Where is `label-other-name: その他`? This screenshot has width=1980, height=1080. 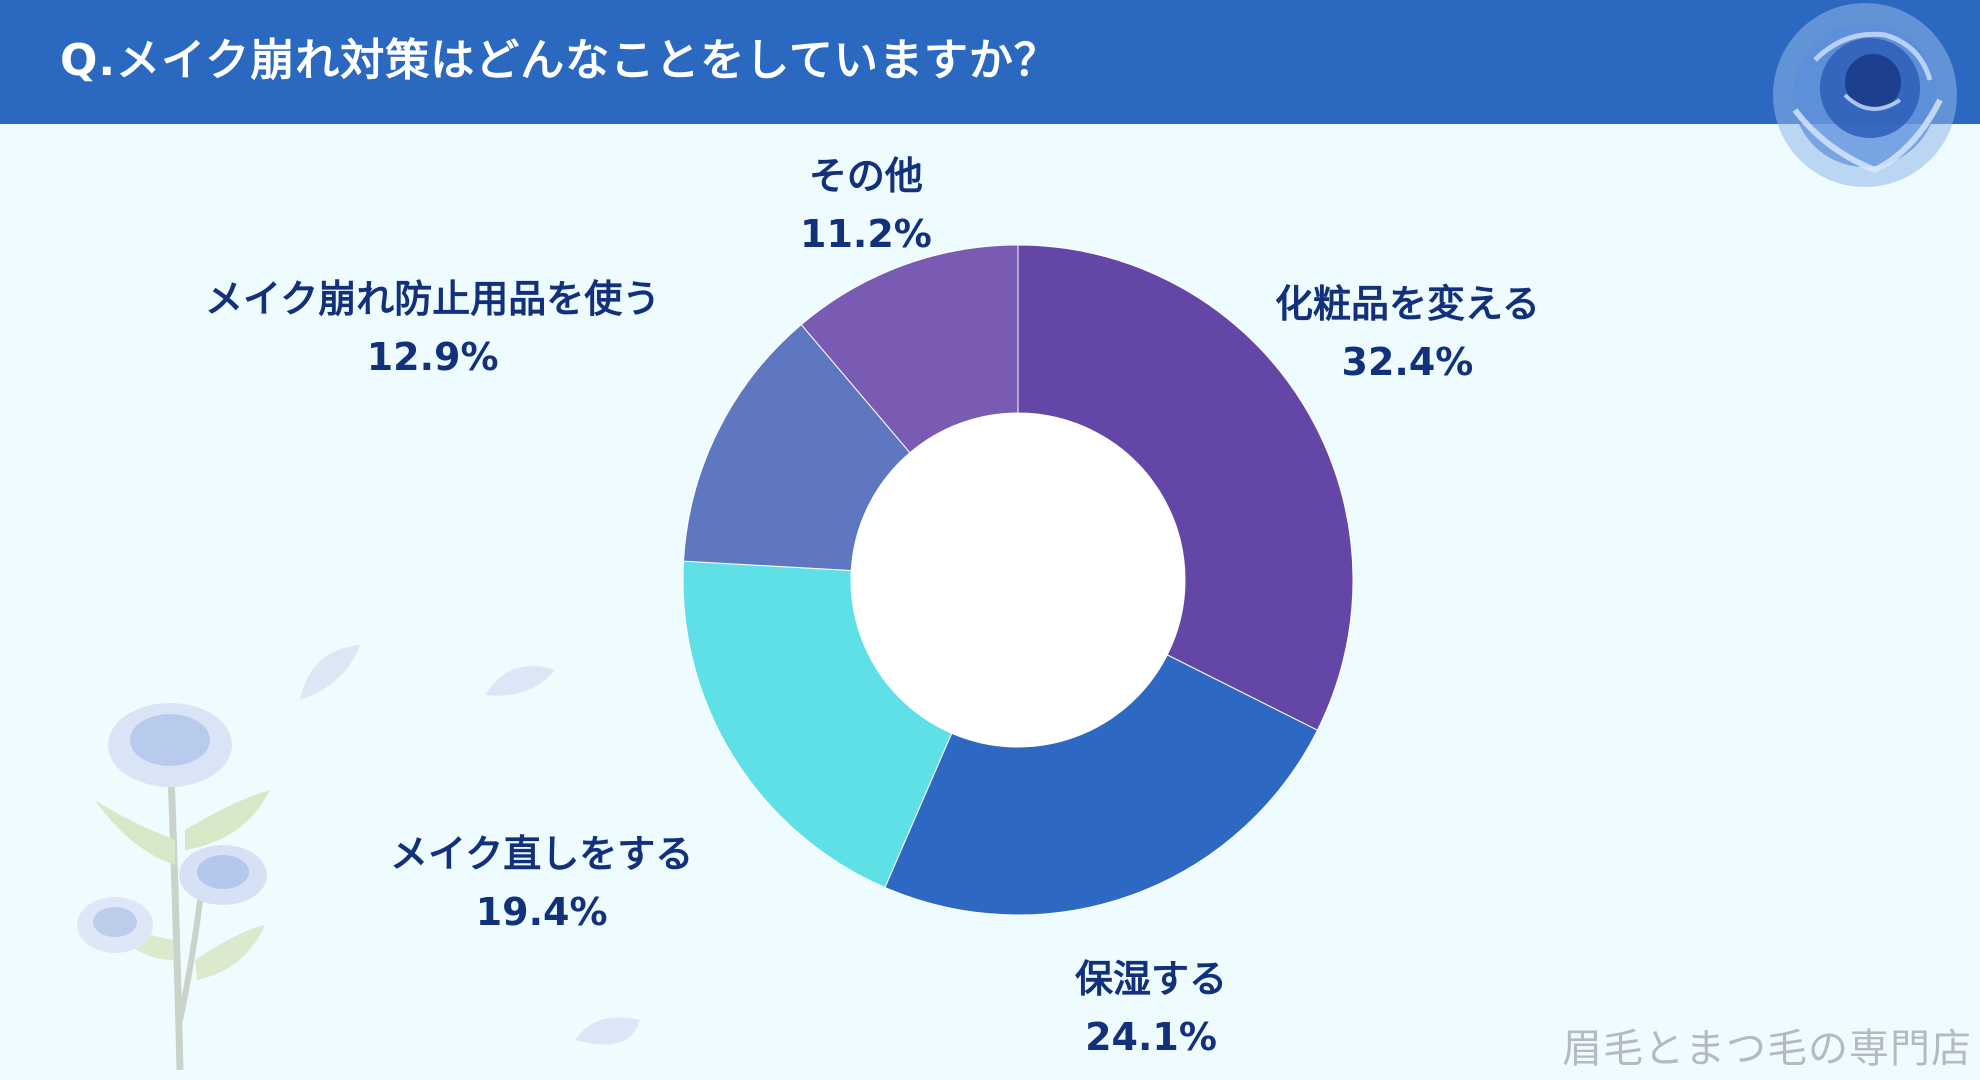 label-other-name: その他 is located at coordinates (865, 176).